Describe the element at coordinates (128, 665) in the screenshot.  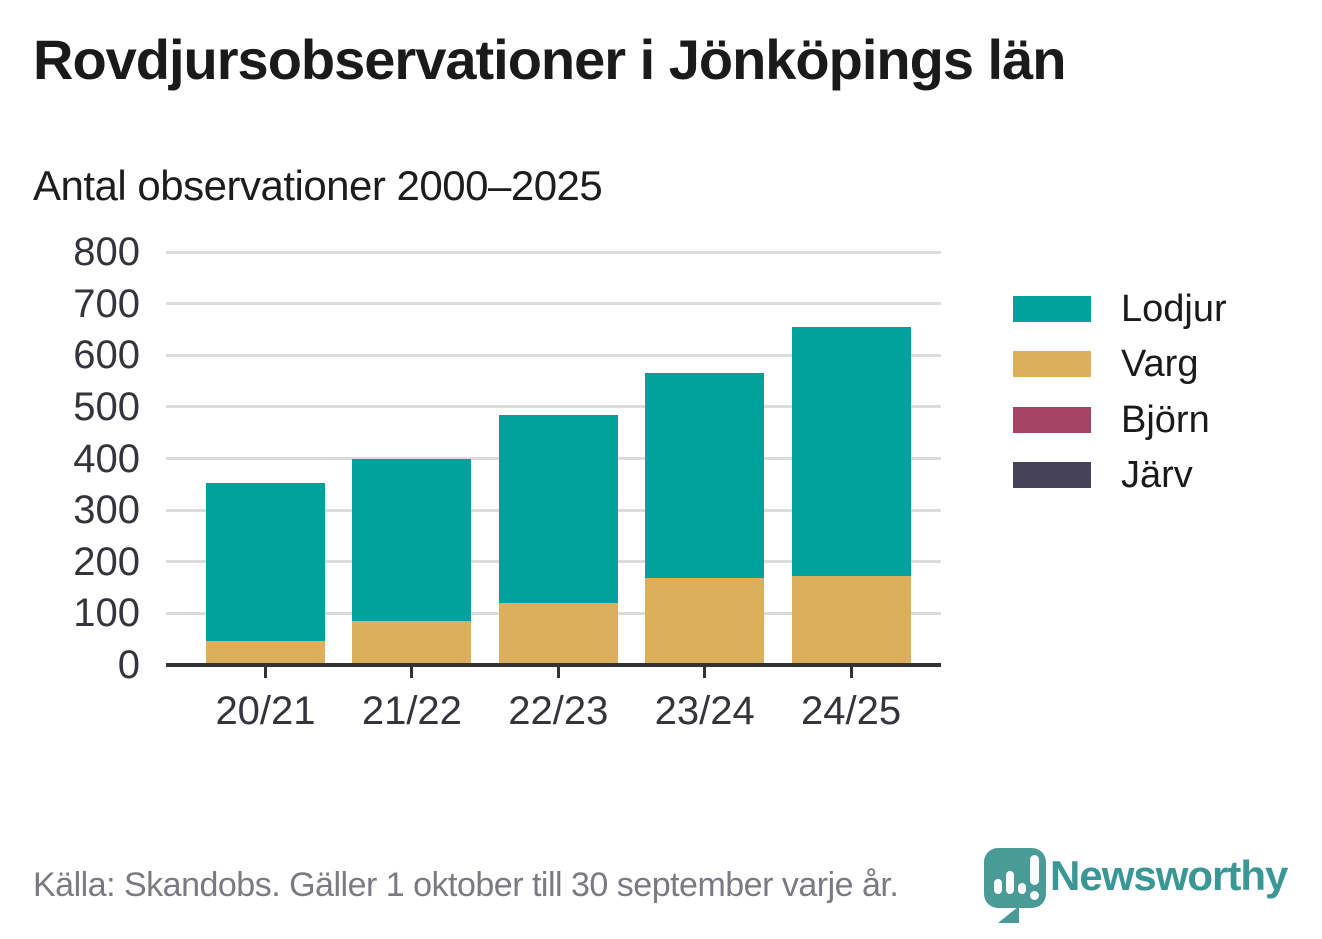
I see `y-axis-tick-label: 0` at that location.